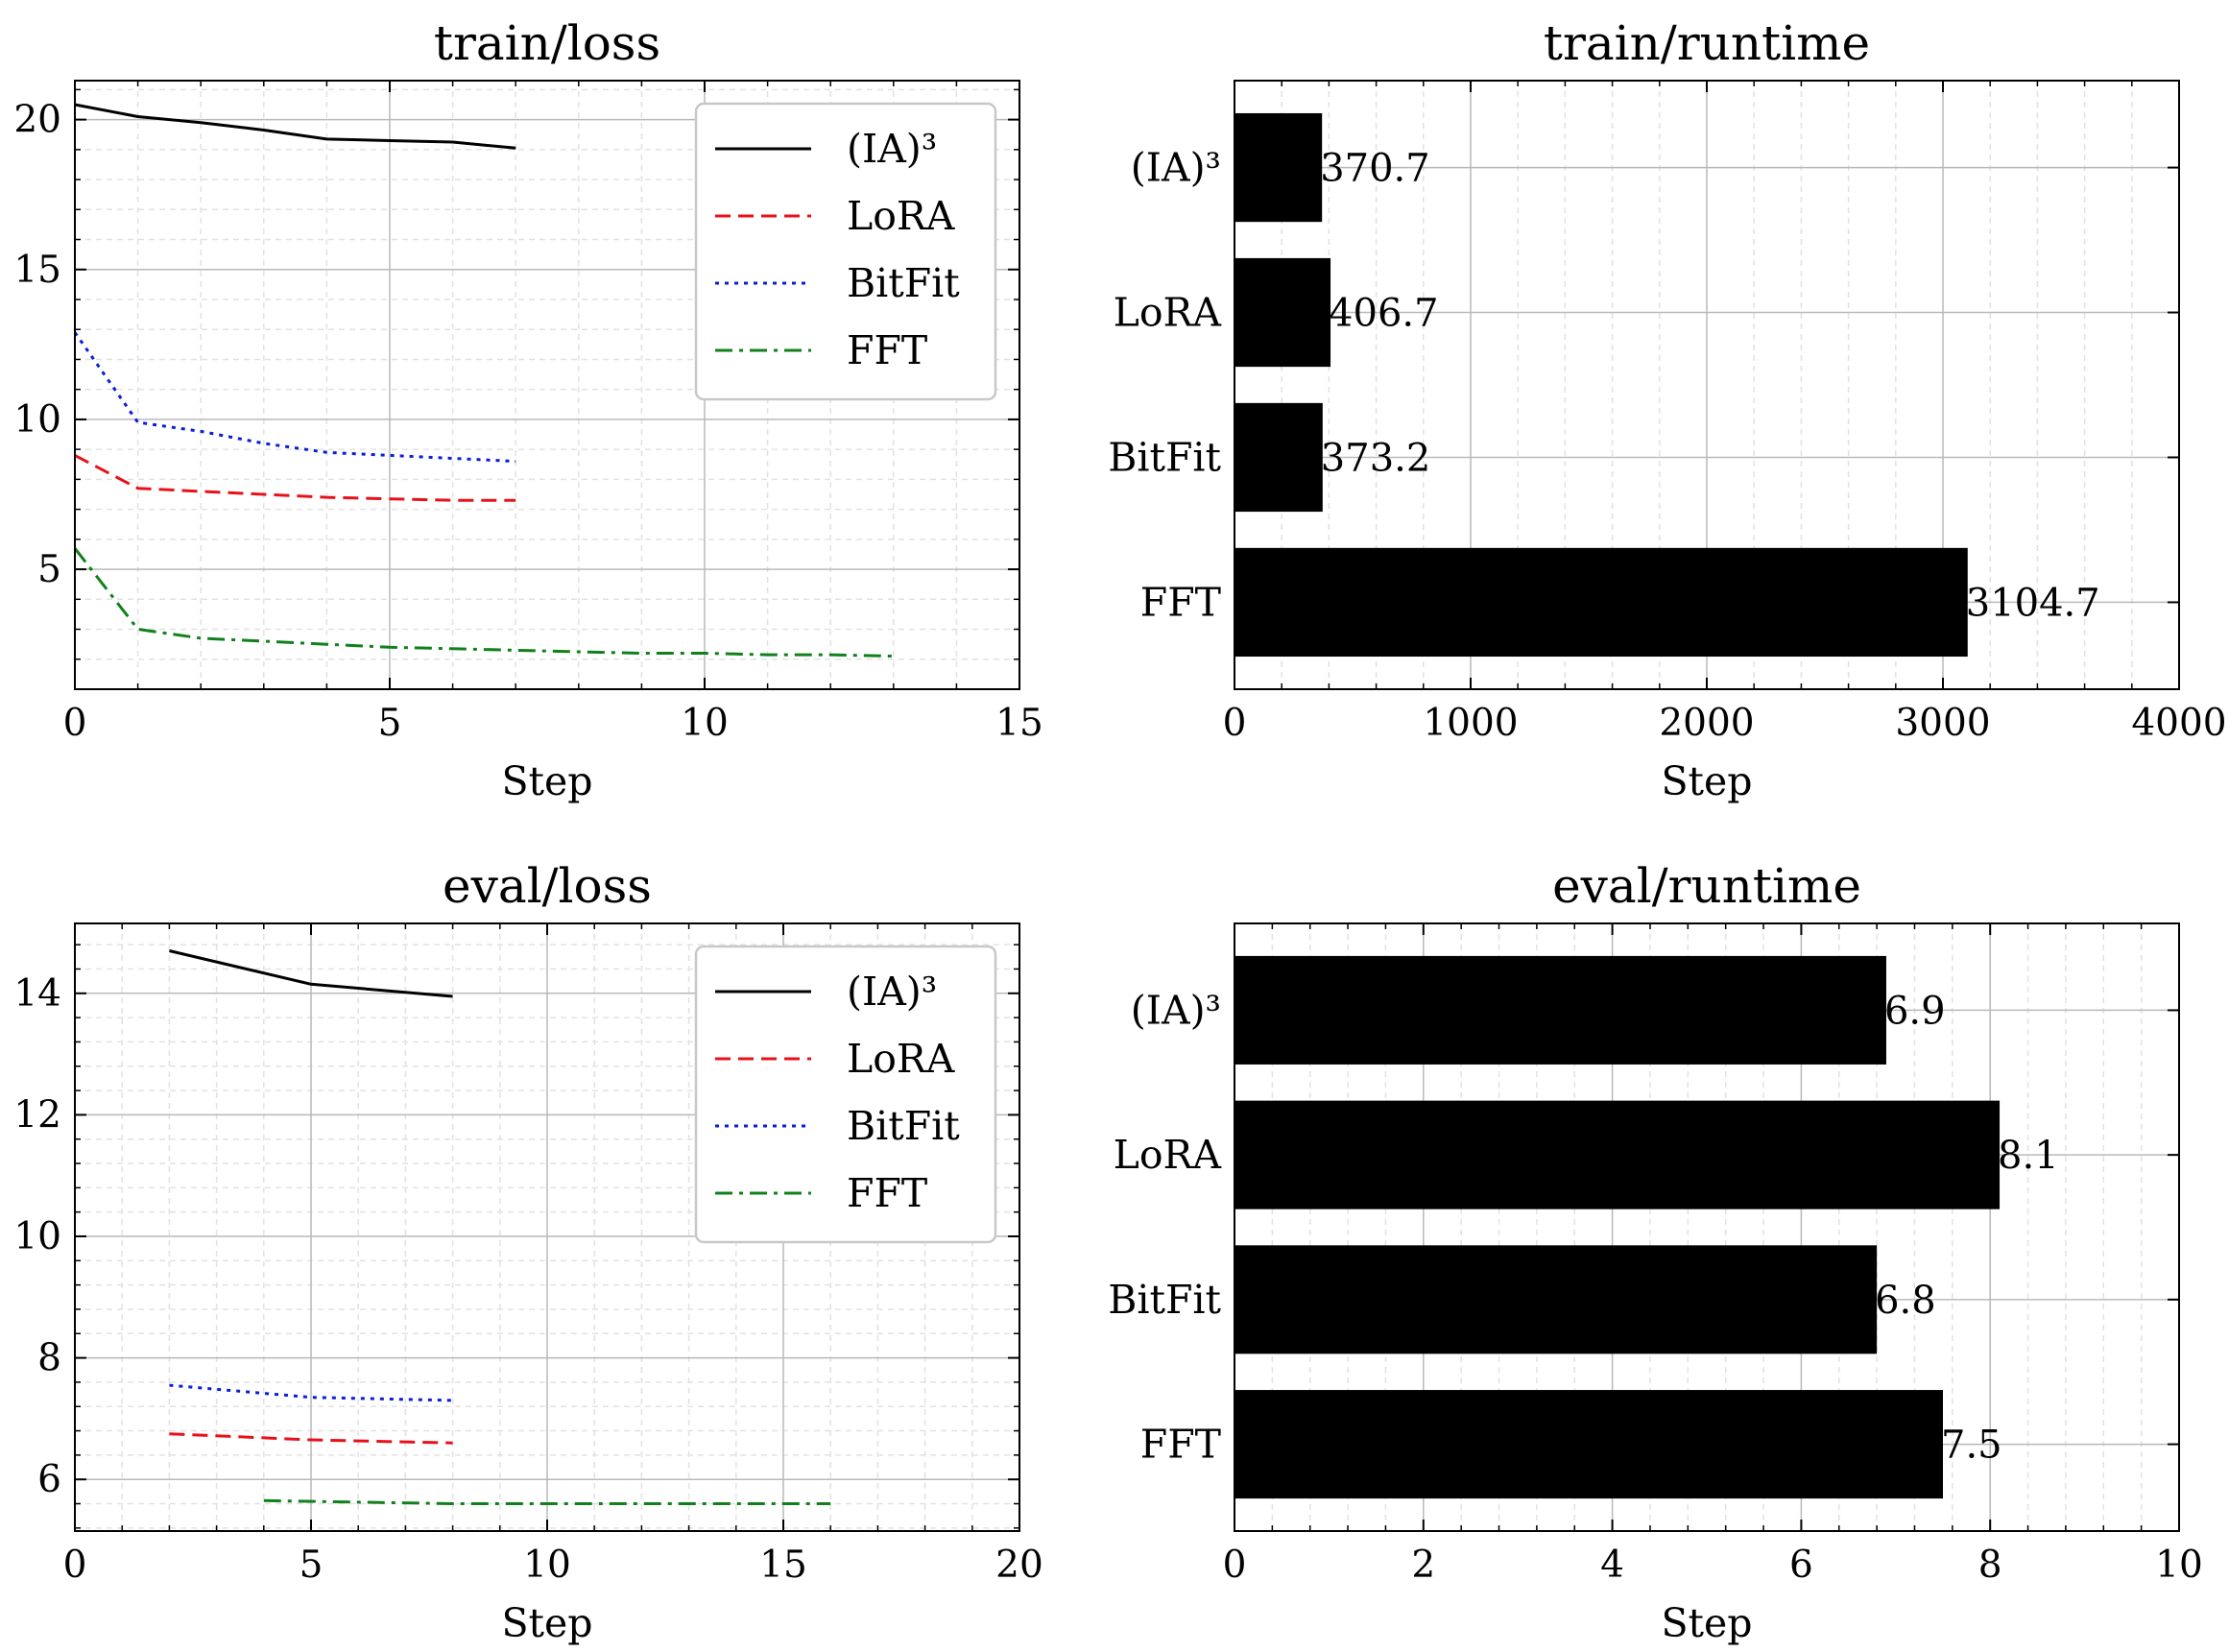  What do you see at coordinates (1707, 43) in the screenshot?
I see `chart-title: train/runtime` at bounding box center [1707, 43].